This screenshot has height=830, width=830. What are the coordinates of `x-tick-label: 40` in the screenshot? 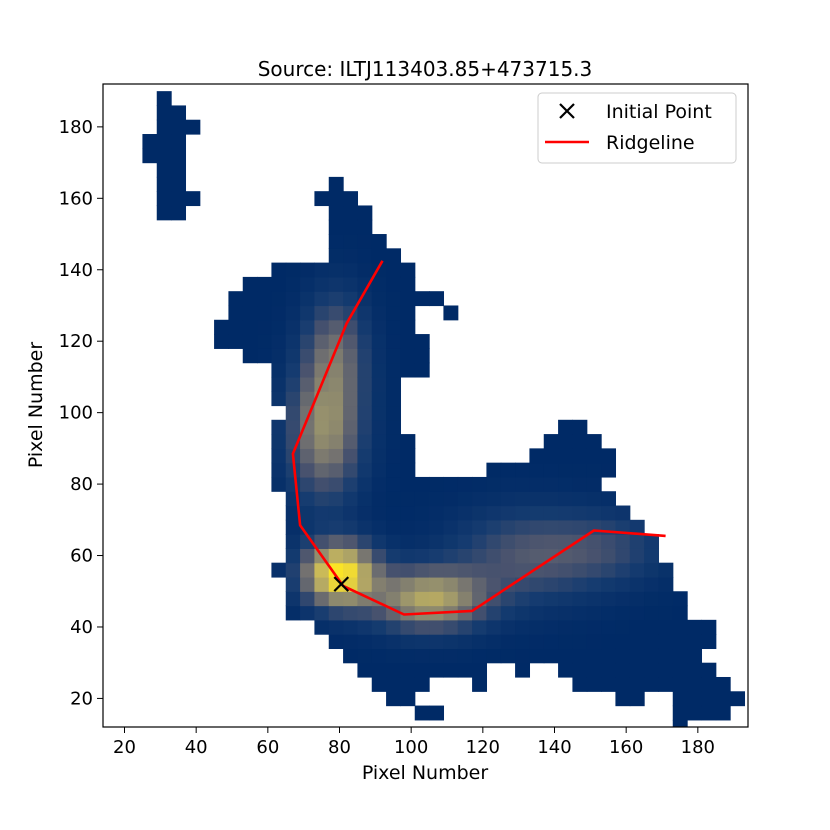 It's located at (196, 747).